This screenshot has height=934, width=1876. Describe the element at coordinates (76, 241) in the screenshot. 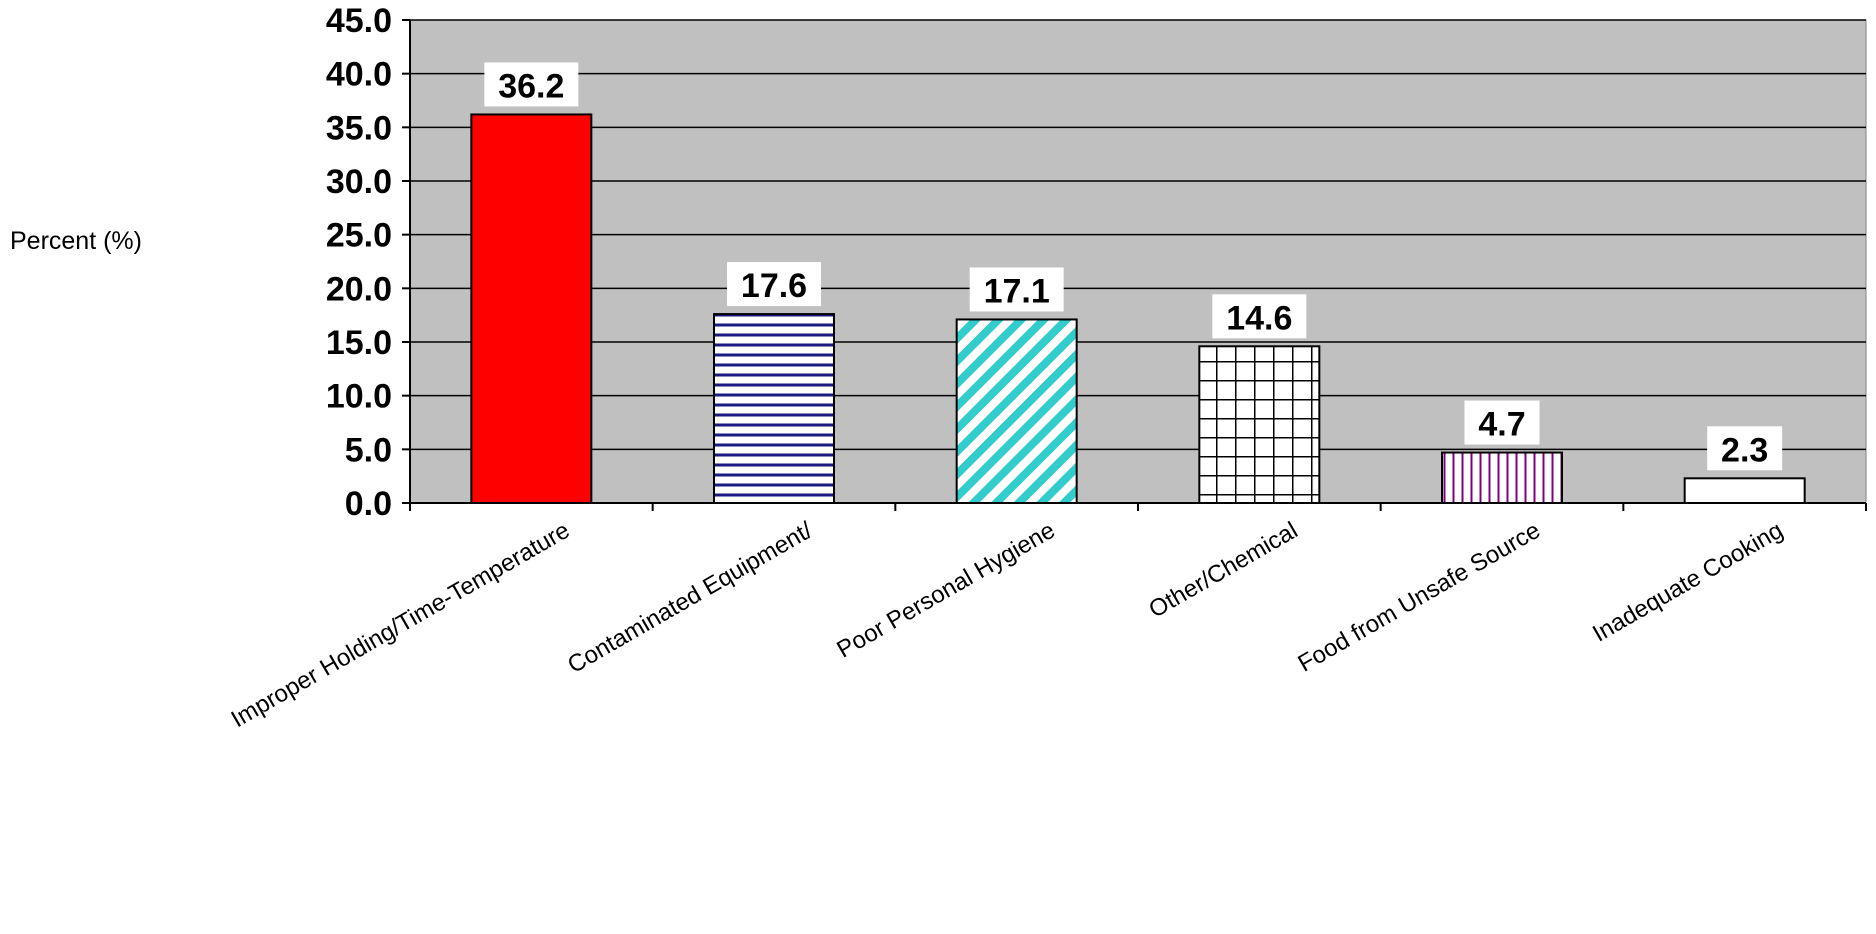

I see `y-axis-label: Percent (%)` at that location.